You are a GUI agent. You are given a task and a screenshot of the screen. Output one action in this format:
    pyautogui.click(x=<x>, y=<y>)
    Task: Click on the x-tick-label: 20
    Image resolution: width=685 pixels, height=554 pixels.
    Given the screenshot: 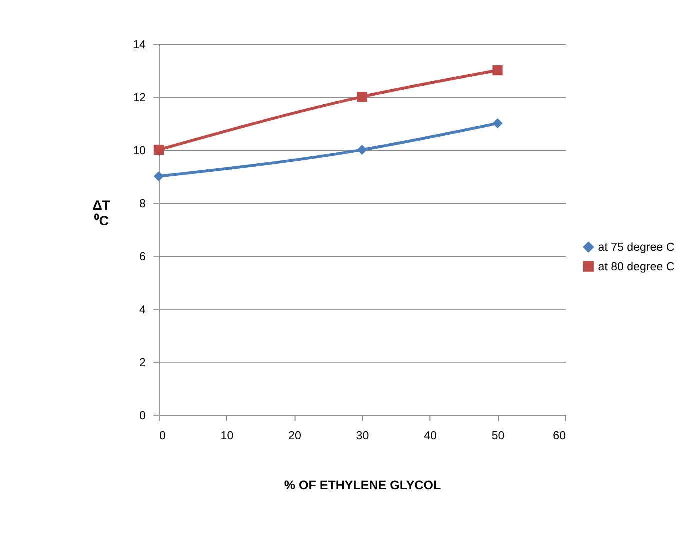 What is the action you would take?
    pyautogui.click(x=295, y=436)
    